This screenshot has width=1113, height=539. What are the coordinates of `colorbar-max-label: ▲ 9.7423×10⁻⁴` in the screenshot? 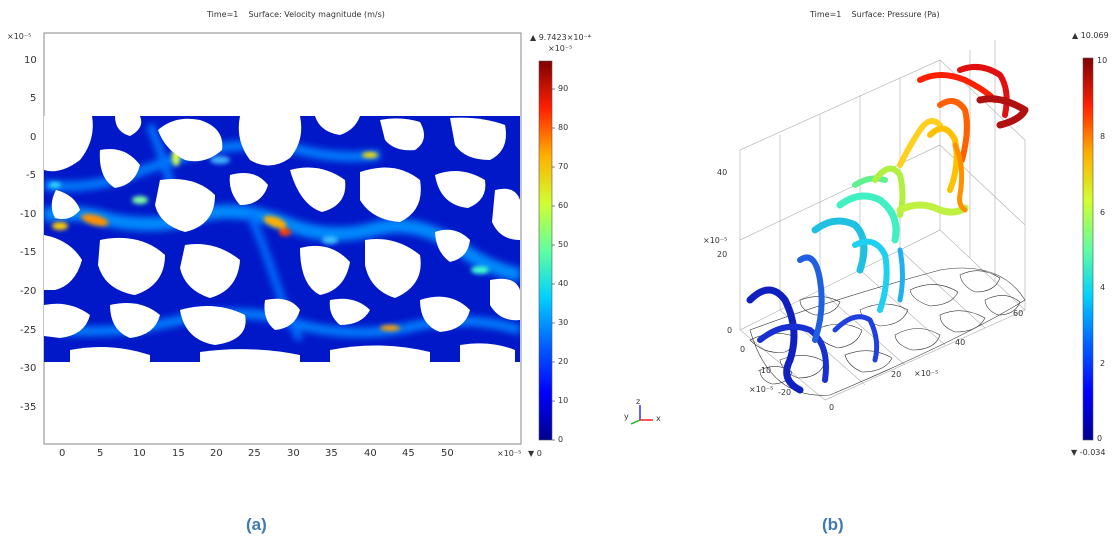 It's located at (560, 37).